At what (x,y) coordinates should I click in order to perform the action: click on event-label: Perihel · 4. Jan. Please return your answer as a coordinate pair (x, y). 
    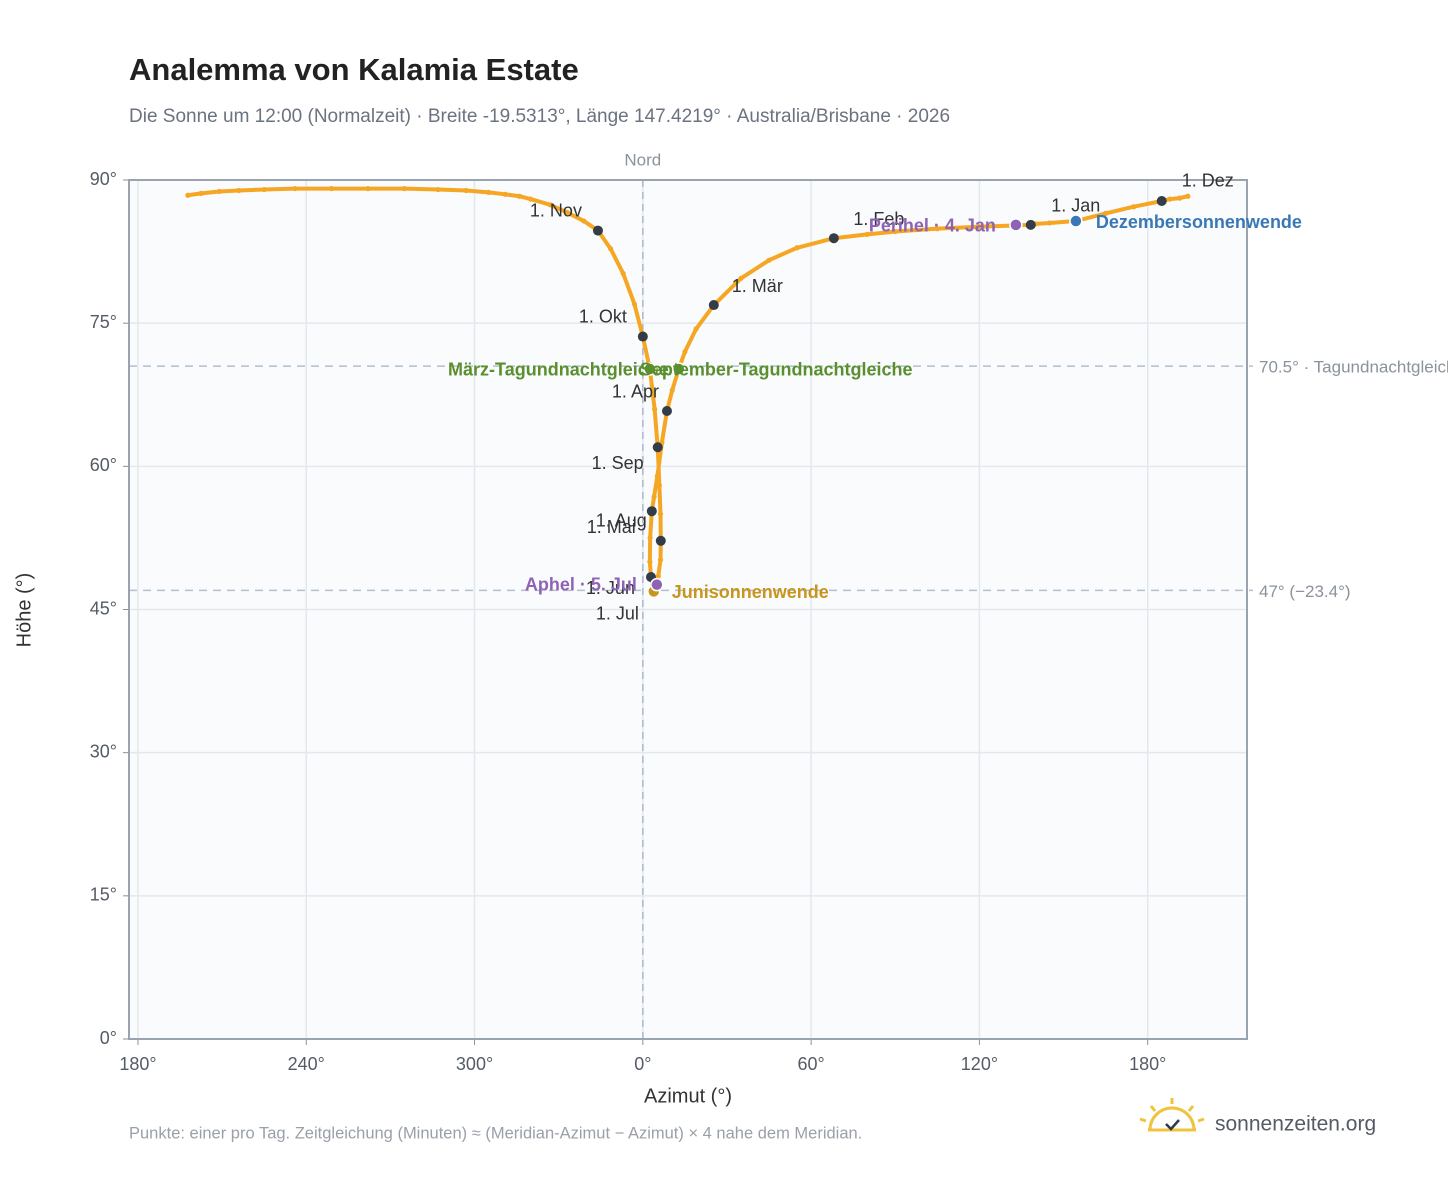
    Looking at the image, I should click on (932, 226).